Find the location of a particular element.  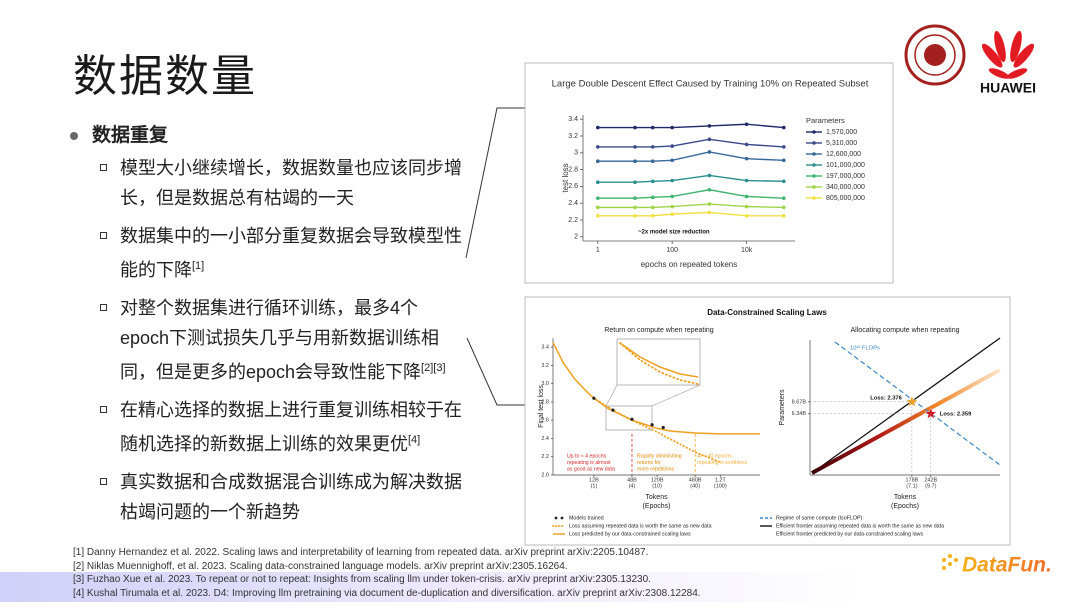

y-tick-label: 2.2 is located at coordinates (573, 220).